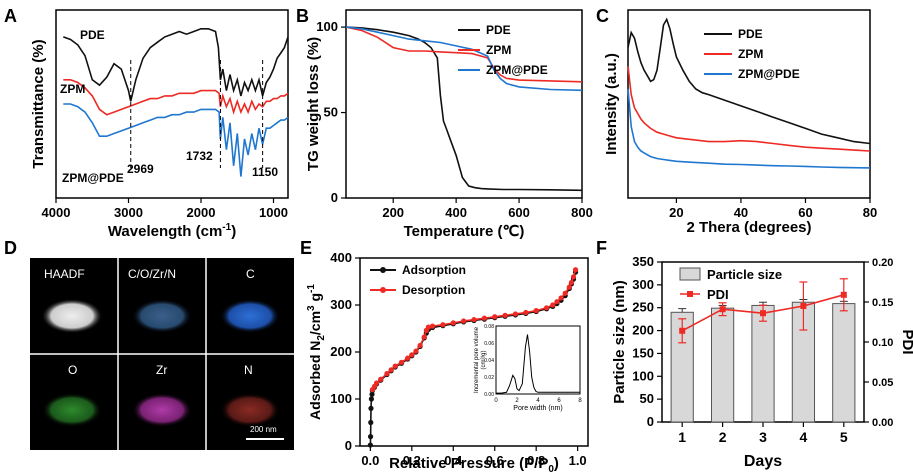  I want to click on x-tick-label-0.2: 0.2, so click(412, 460).